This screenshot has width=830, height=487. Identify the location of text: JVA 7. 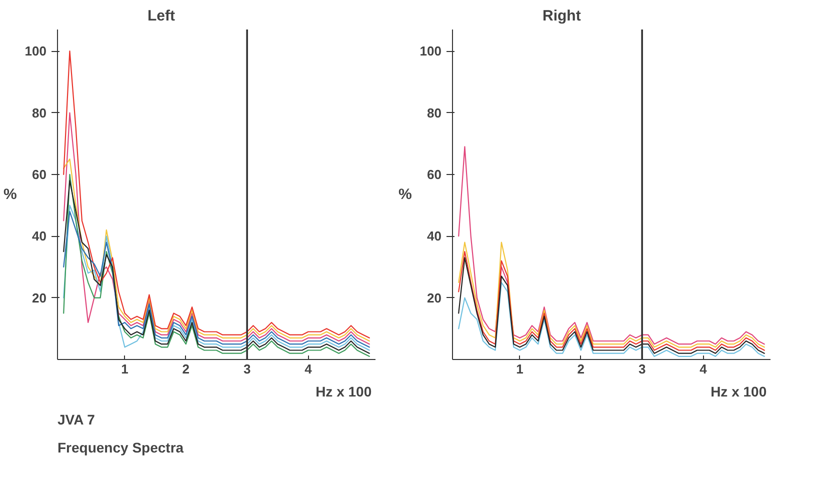
(77, 420).